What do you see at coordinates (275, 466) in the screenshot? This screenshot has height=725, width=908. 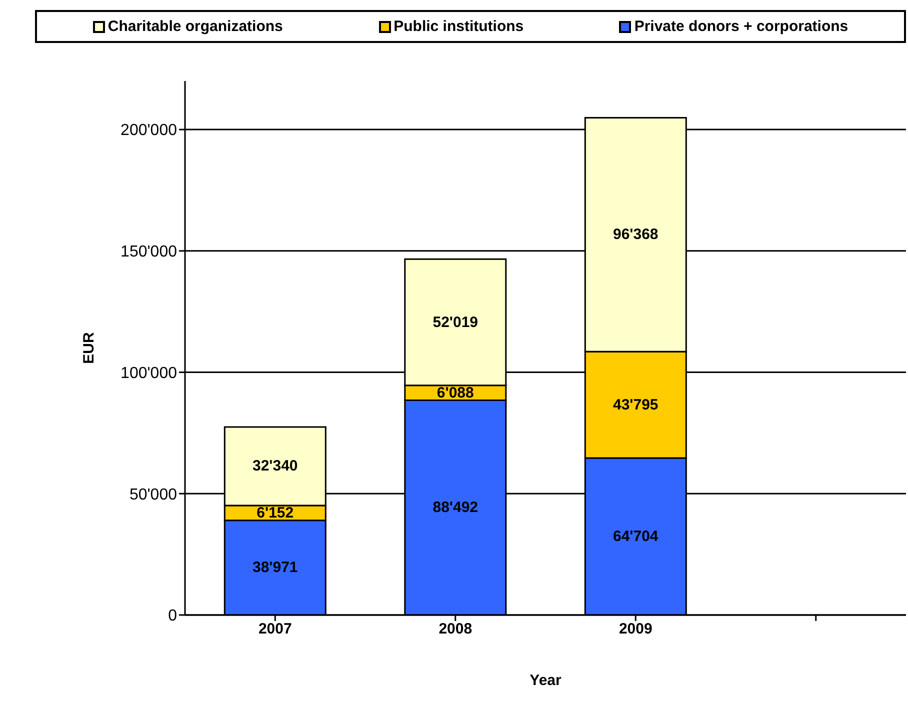 I see `data-label: 32'340` at bounding box center [275, 466].